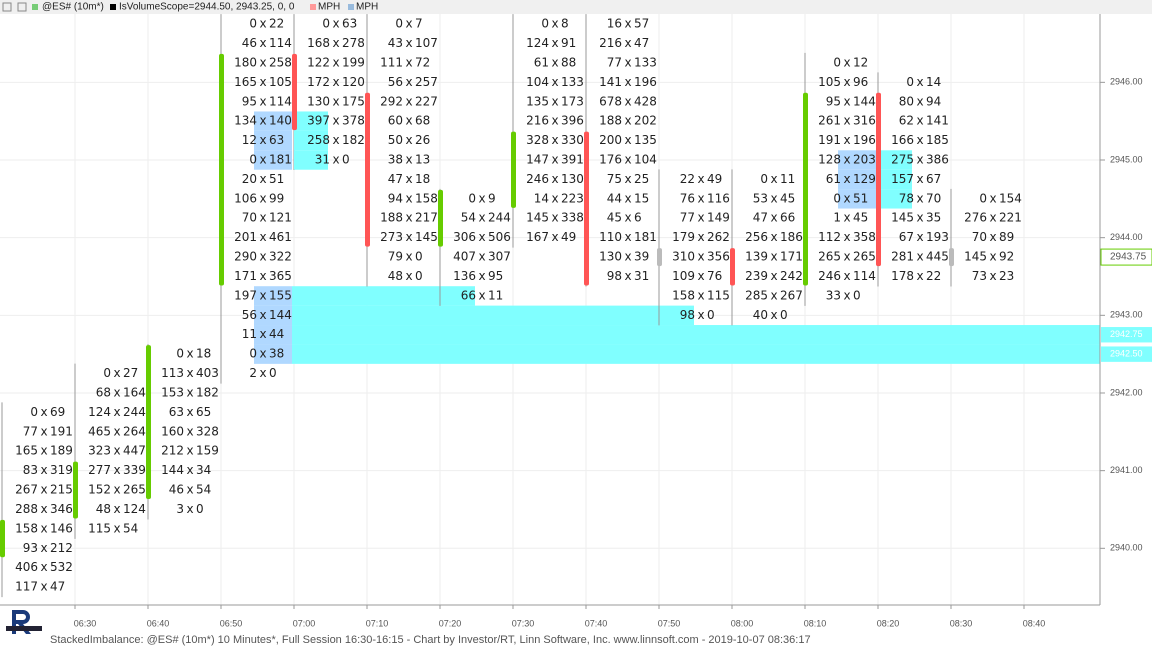  What do you see at coordinates (395, 198) in the screenshot?
I see `bid-volume: 94` at bounding box center [395, 198].